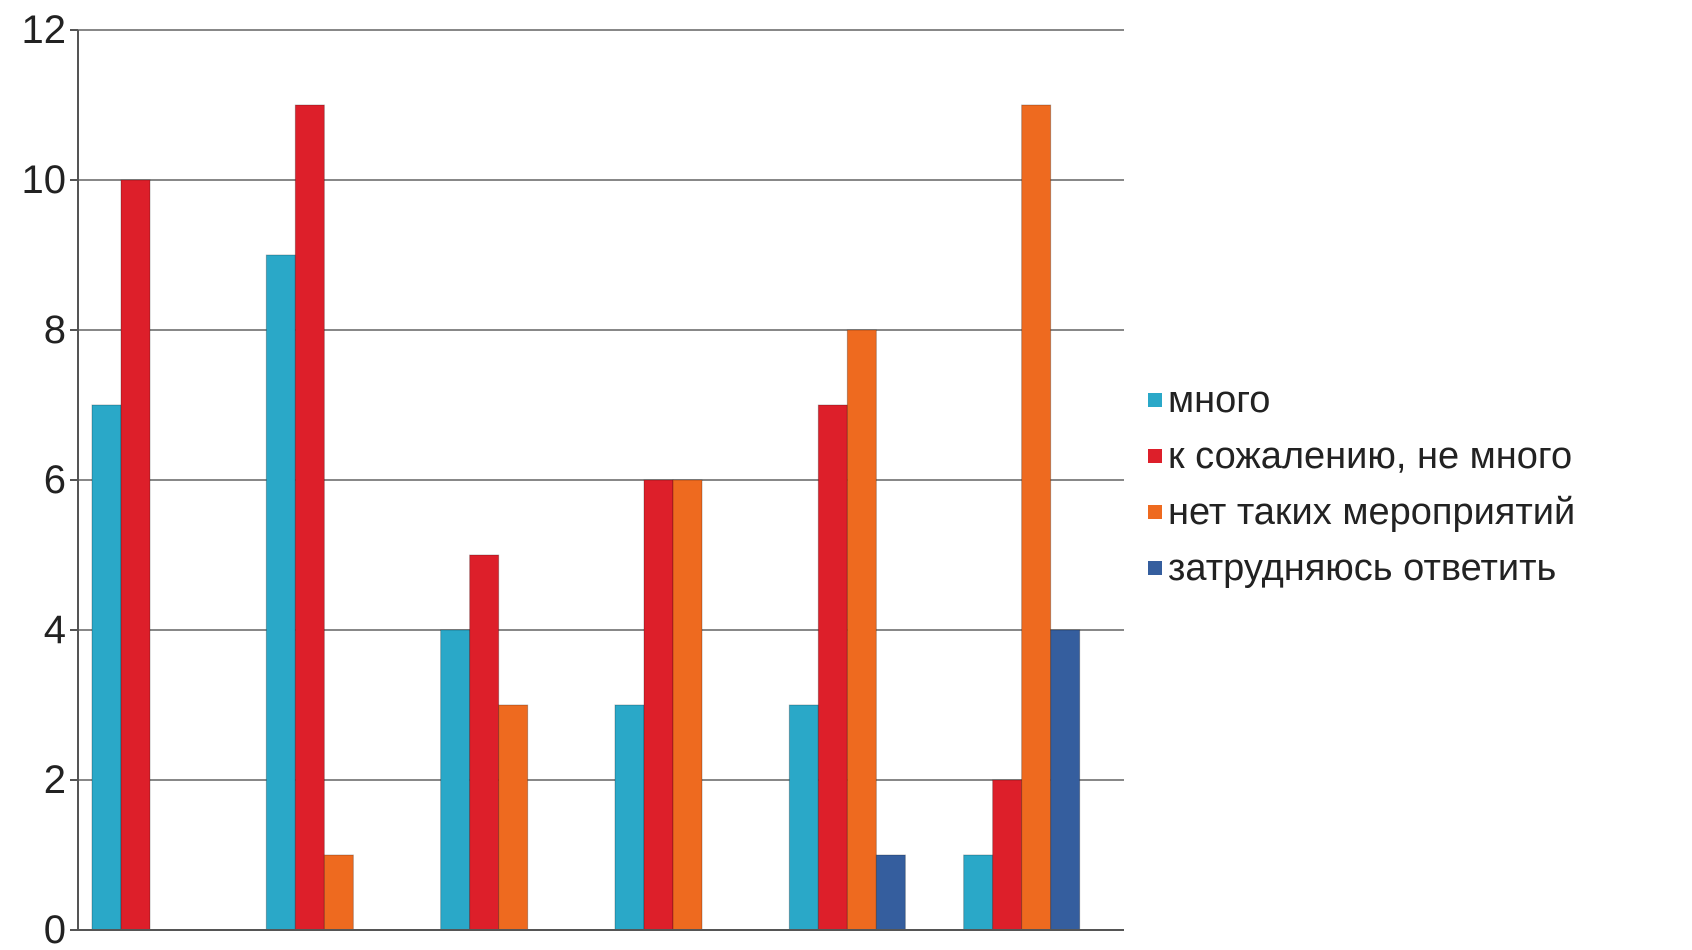 The image size is (1692, 950). What do you see at coordinates (55, 330) in the screenshot?
I see `y-tick-label: 8` at bounding box center [55, 330].